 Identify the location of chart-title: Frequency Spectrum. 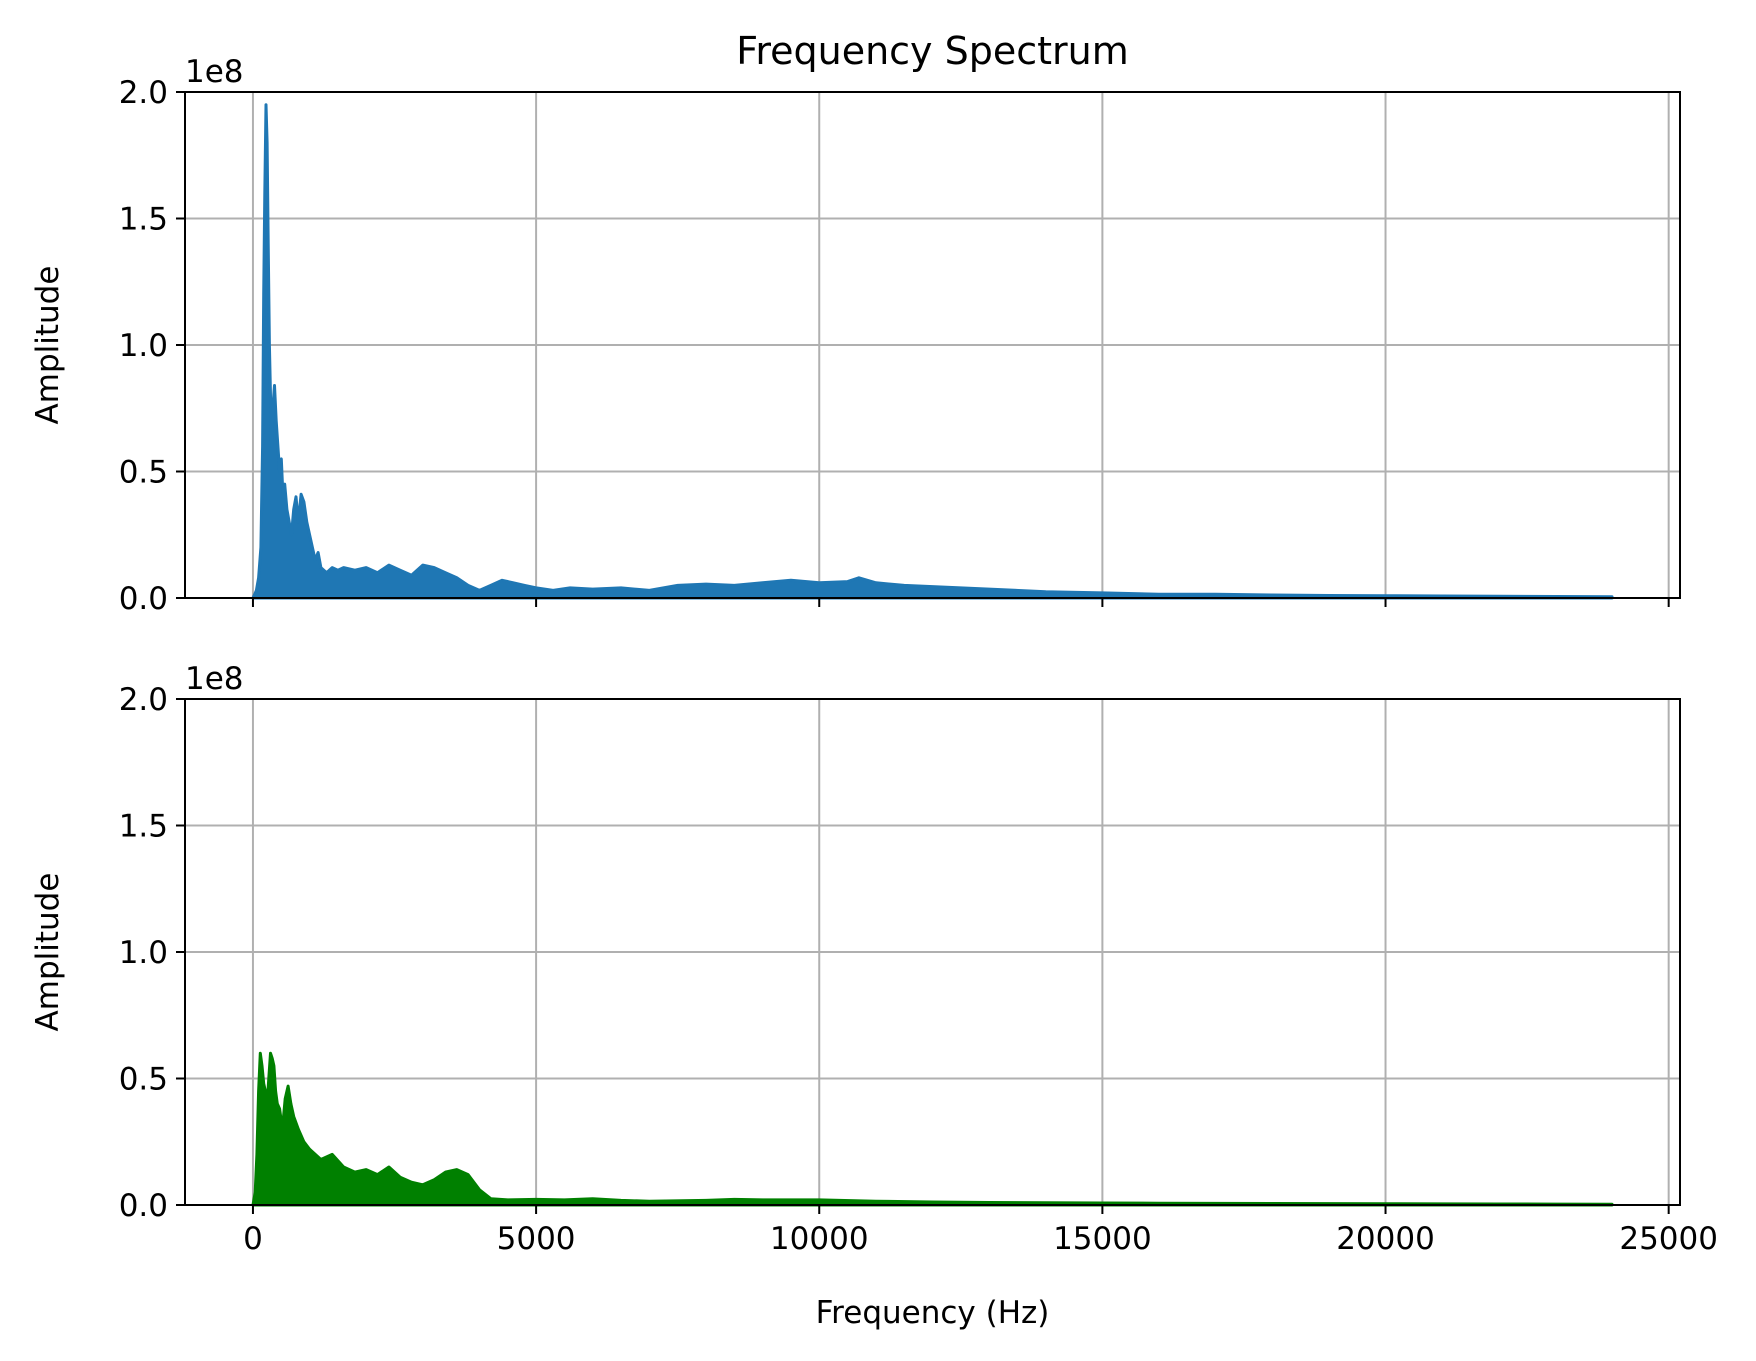
(932, 51).